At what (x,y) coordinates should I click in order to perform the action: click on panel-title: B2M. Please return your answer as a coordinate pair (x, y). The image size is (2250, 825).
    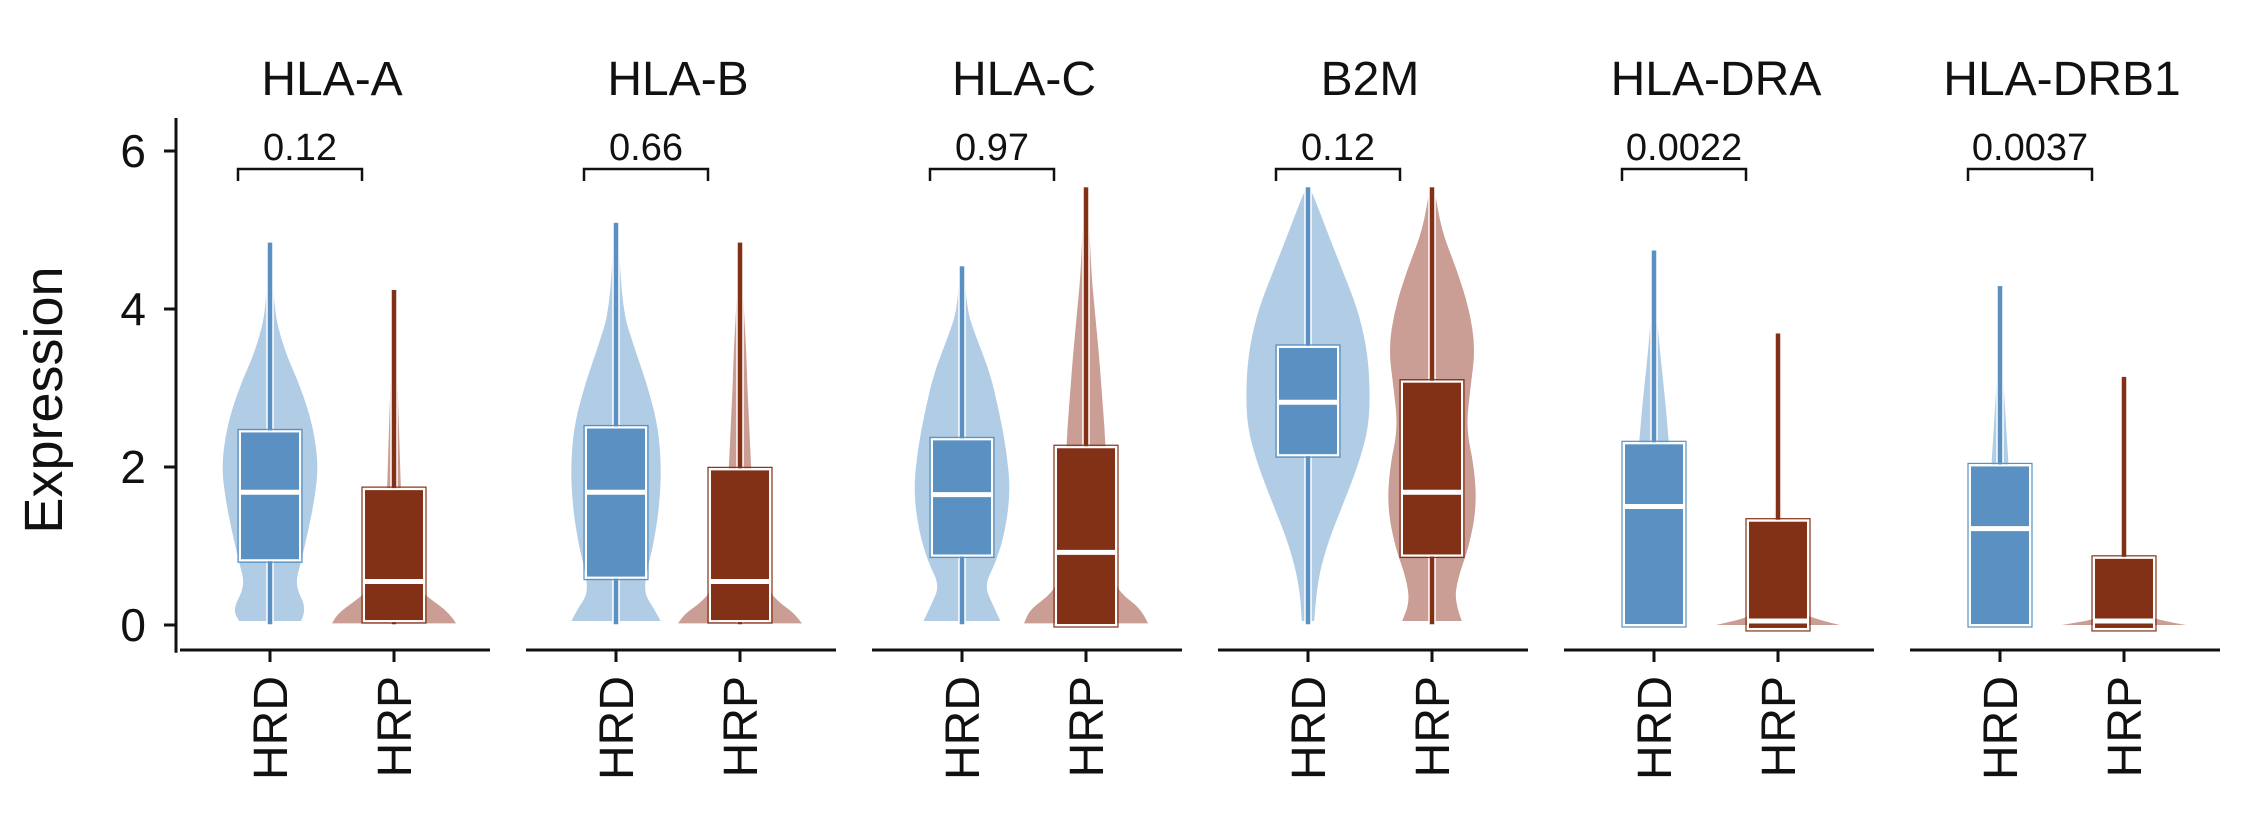
    Looking at the image, I should click on (1370, 79).